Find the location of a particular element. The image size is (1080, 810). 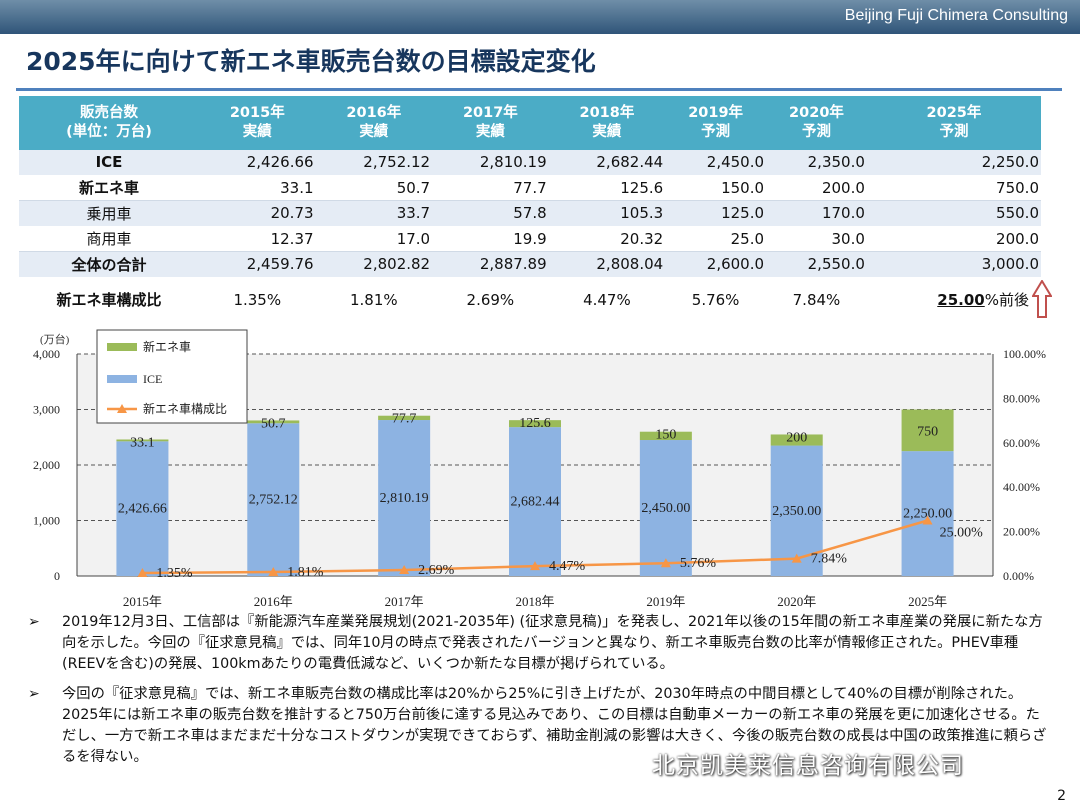

x-tick-label: 2017年 is located at coordinates (404, 601).